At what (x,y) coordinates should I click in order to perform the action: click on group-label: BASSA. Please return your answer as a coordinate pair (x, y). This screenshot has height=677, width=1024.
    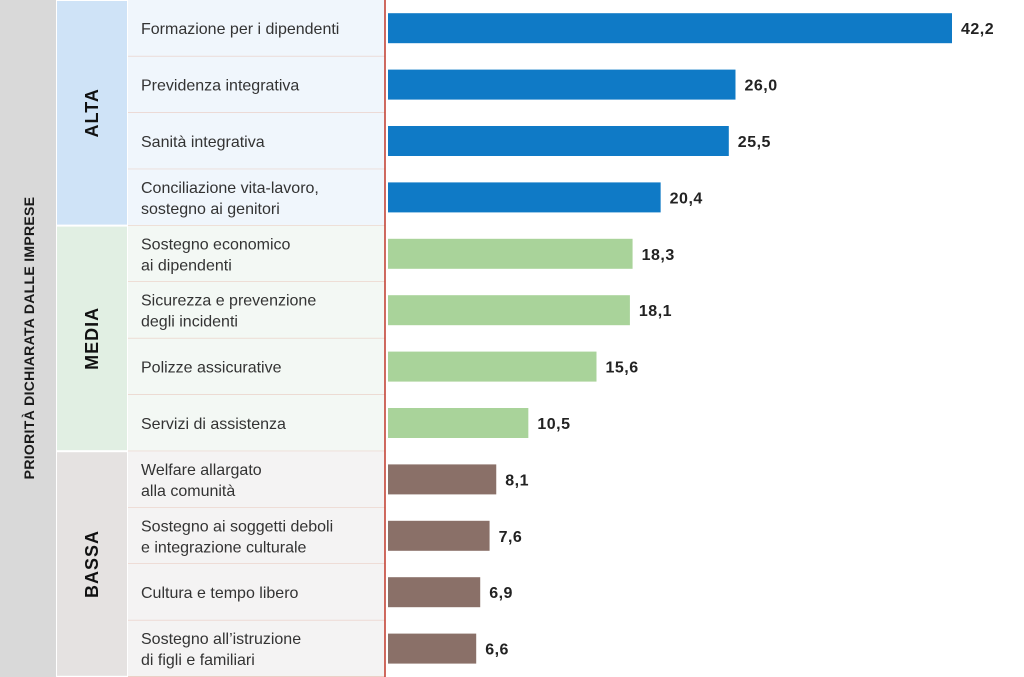
    Looking at the image, I should click on (92, 564).